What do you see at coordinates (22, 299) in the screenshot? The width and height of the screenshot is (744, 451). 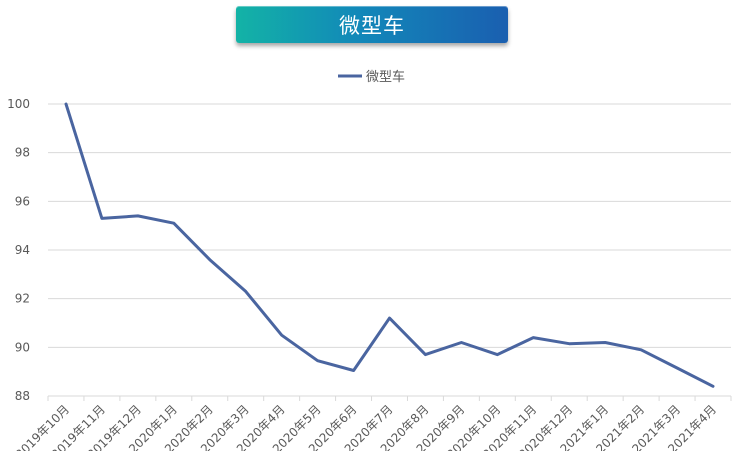 I see `y-tick-label: 92` at bounding box center [22, 299].